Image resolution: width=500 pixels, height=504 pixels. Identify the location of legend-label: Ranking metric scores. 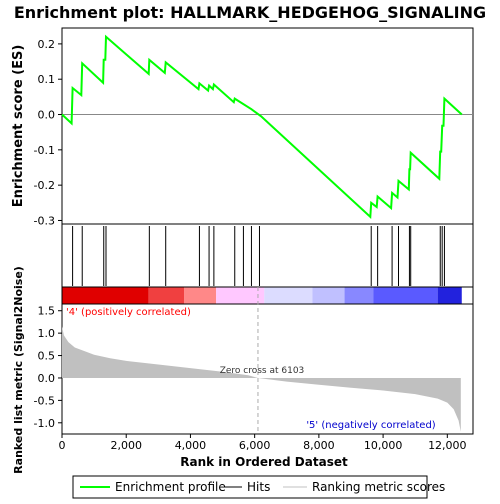
(378, 487).